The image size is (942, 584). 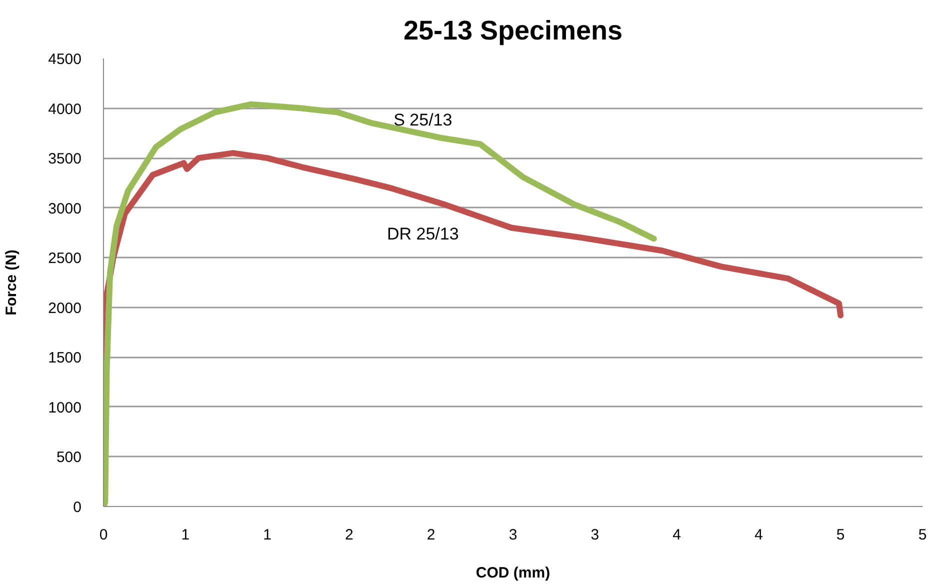 I want to click on series-label: DR 25/13, so click(x=423, y=234).